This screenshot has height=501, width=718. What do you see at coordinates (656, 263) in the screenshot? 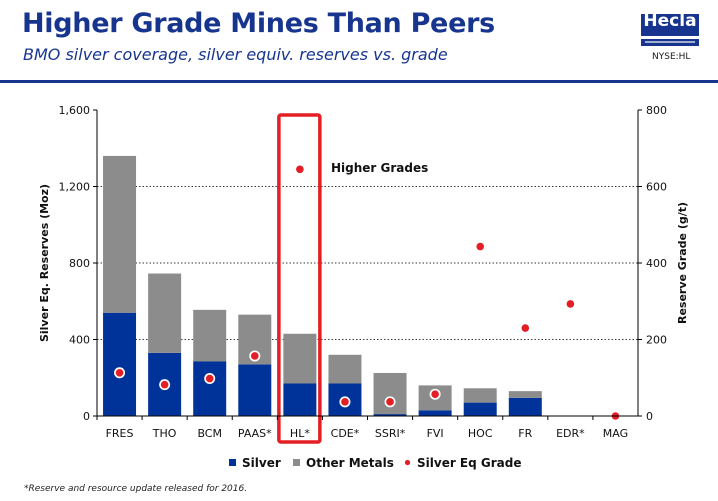
I see `right-tick-label: 400` at bounding box center [656, 263].